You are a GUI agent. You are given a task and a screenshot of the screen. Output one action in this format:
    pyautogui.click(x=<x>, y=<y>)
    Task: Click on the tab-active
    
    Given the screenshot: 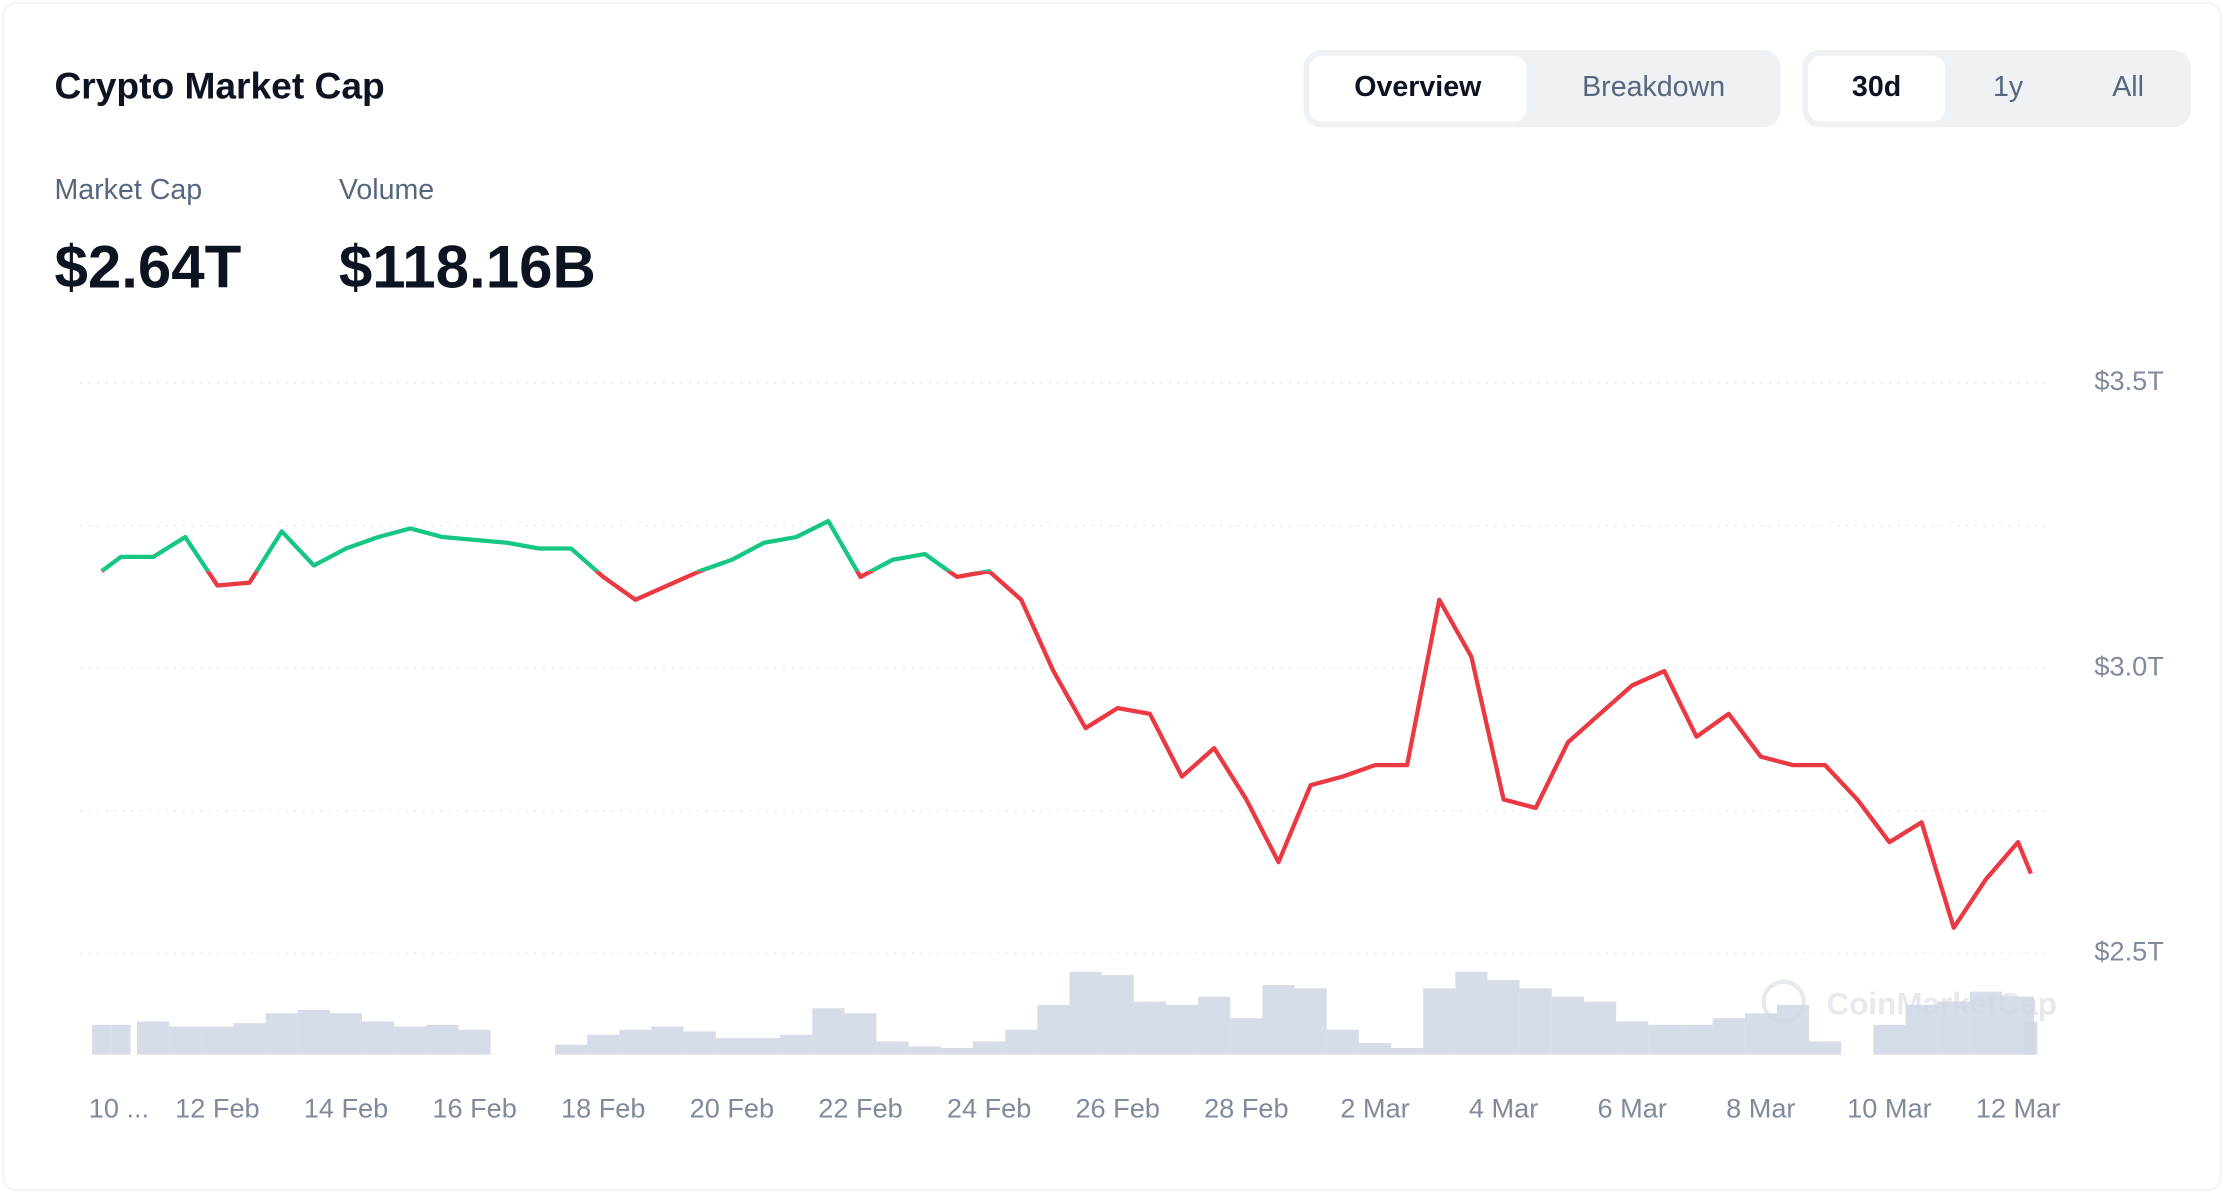 What is the action you would take?
    pyautogui.click(x=1418, y=88)
    